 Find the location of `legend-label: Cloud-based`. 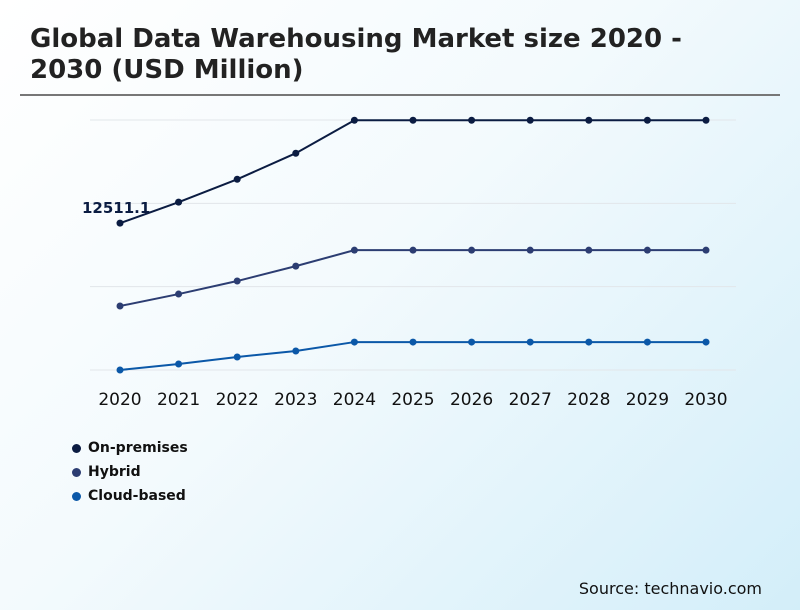

legend-label: Cloud-based is located at coordinates (137, 496).